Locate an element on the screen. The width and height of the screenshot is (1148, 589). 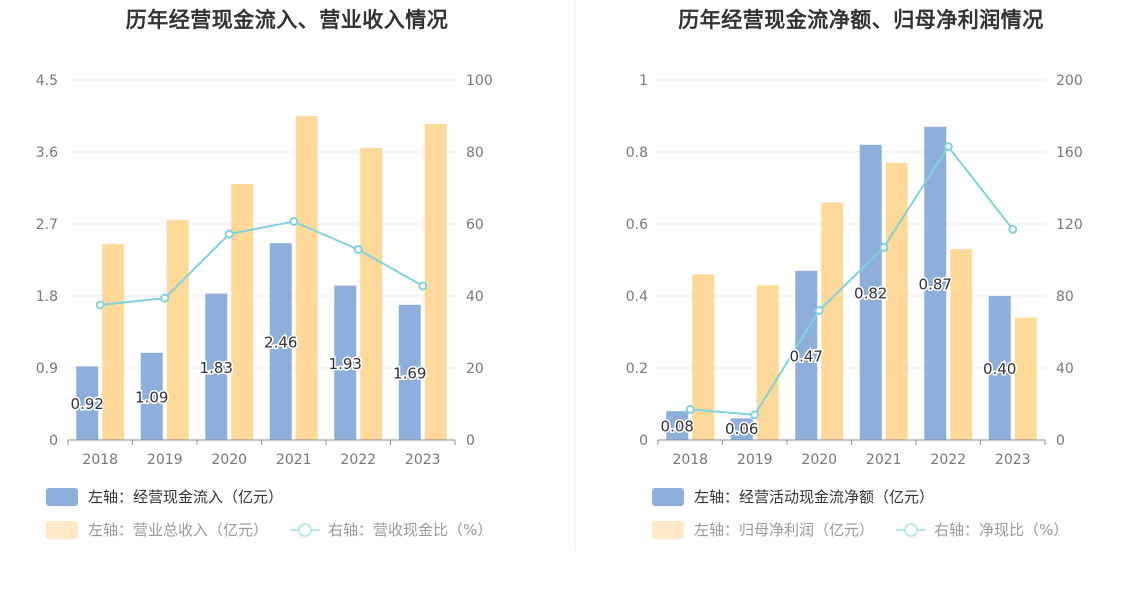
data-label: 1.93 is located at coordinates (345, 364).